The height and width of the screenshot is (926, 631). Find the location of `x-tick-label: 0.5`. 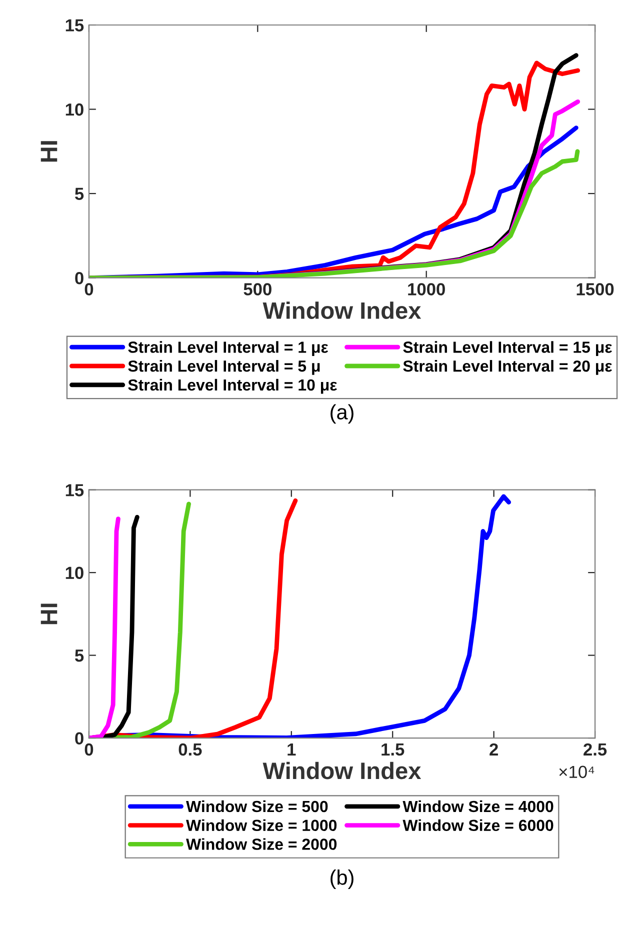

x-tick-label: 0.5 is located at coordinates (190, 749).